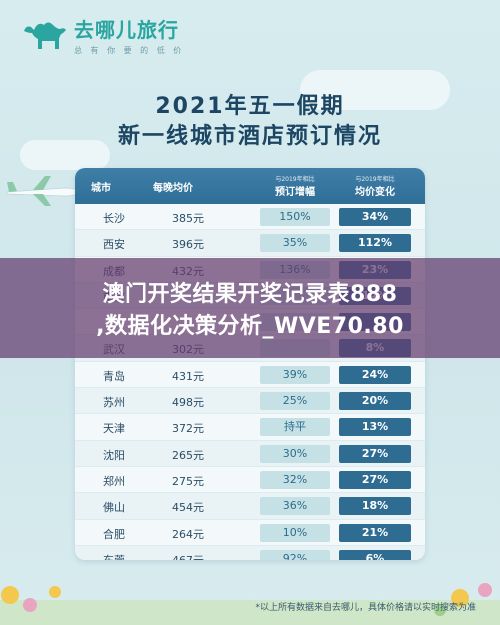 The image size is (500, 625). I want to click on growth-cell: 39%, so click(295, 374).